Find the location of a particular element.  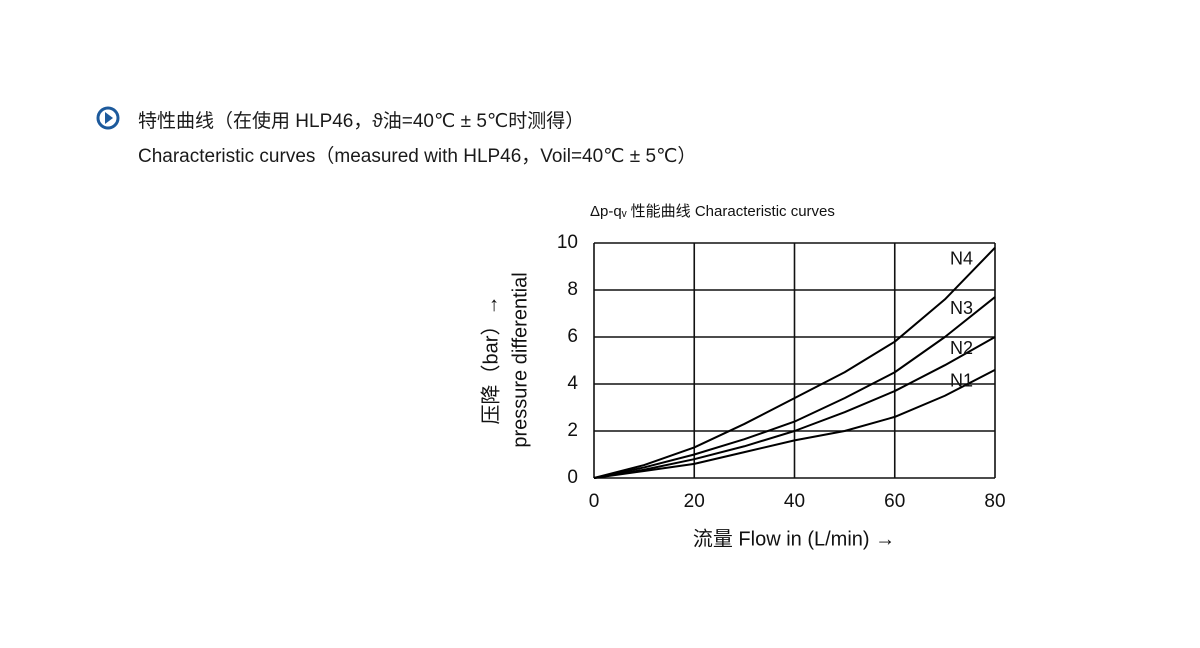

x-tick-label: 40 is located at coordinates (794, 501).